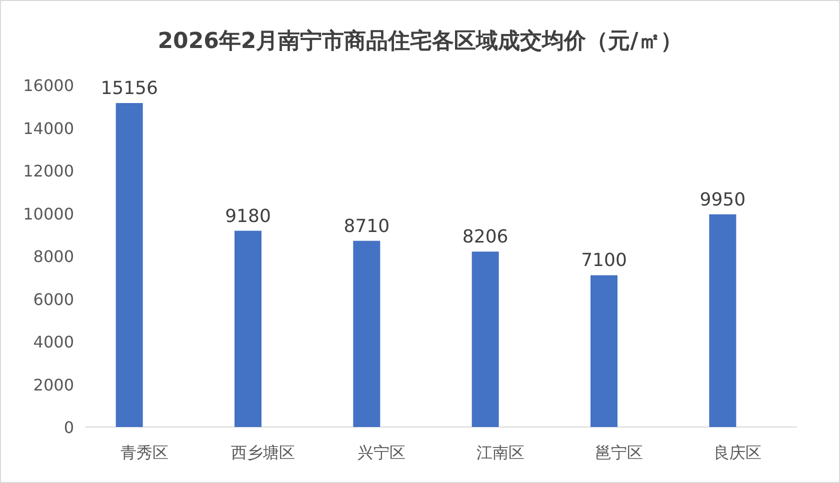 The width and height of the screenshot is (840, 483). I want to click on data-label: 9950, so click(723, 199).